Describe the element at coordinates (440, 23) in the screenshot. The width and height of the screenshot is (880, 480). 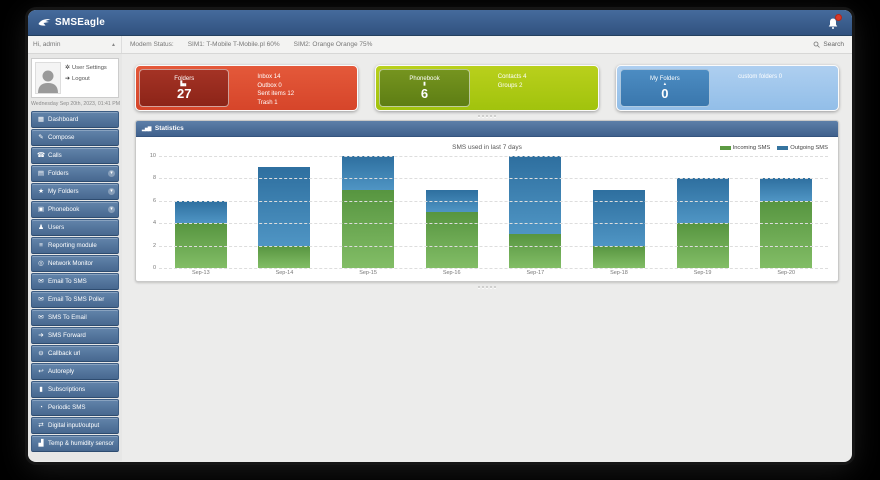
I see `title-bar: SMSEagle` at that location.